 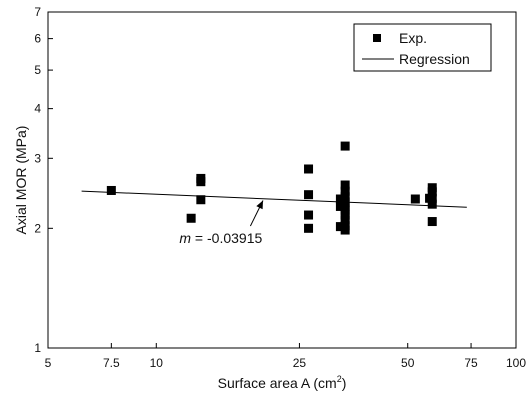 I want to click on x-tick-label: 100, so click(x=516, y=363).